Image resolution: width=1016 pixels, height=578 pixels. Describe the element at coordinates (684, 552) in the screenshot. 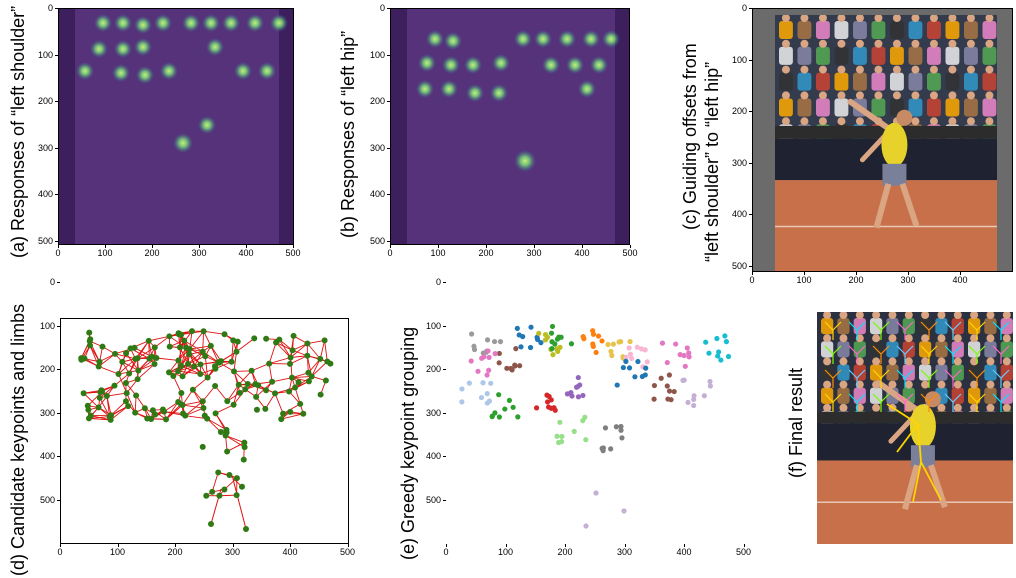

I see `x-tick-label: 400` at that location.